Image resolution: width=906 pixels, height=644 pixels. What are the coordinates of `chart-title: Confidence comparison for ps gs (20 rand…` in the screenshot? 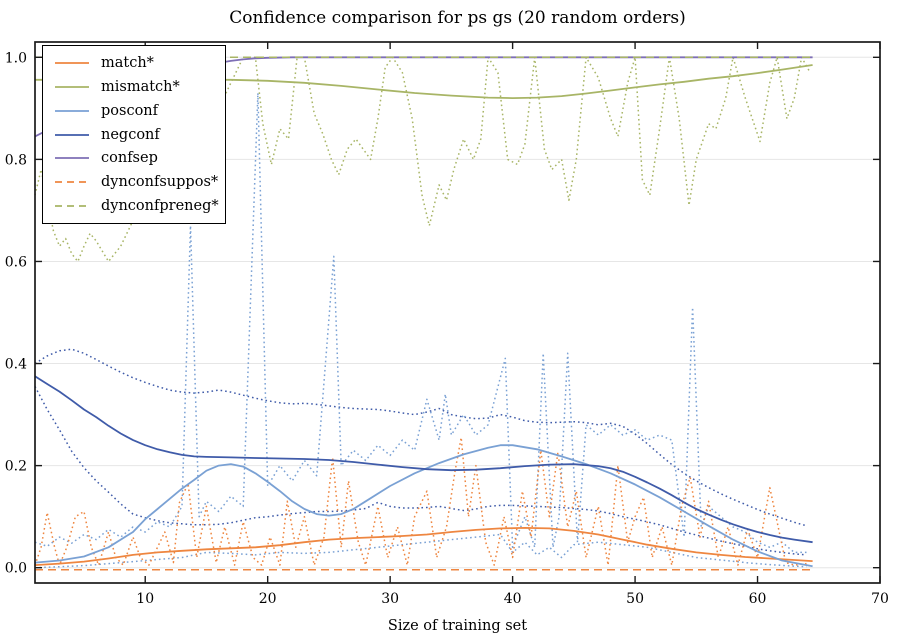 It's located at (457, 18).